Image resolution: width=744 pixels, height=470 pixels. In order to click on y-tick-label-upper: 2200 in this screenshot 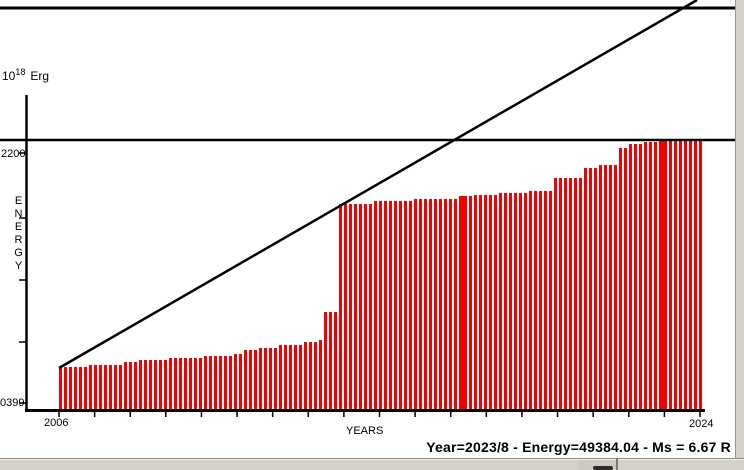, I will do `click(13, 154)`.